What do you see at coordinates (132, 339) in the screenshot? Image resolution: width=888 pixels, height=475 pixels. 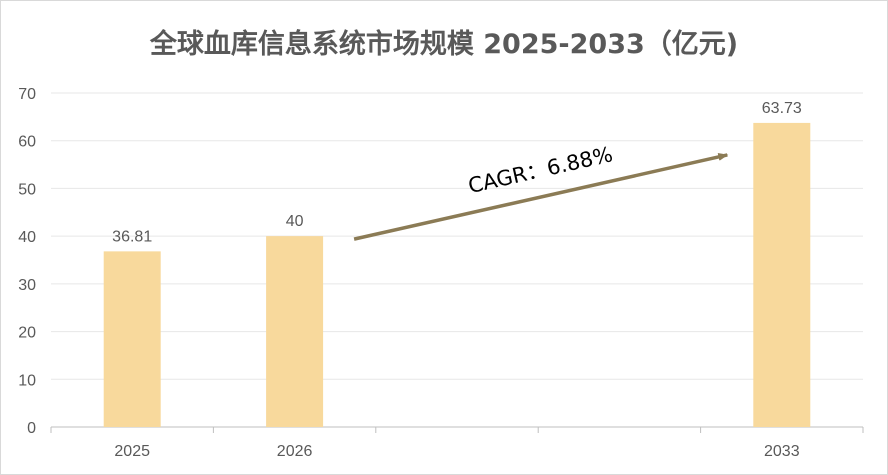 I see `bar-2025` at bounding box center [132, 339].